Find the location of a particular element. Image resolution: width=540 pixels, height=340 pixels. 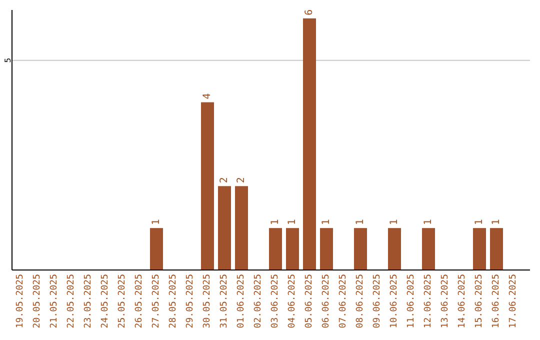

x-tick-label: 19.05.2025 is located at coordinates (21, 301).